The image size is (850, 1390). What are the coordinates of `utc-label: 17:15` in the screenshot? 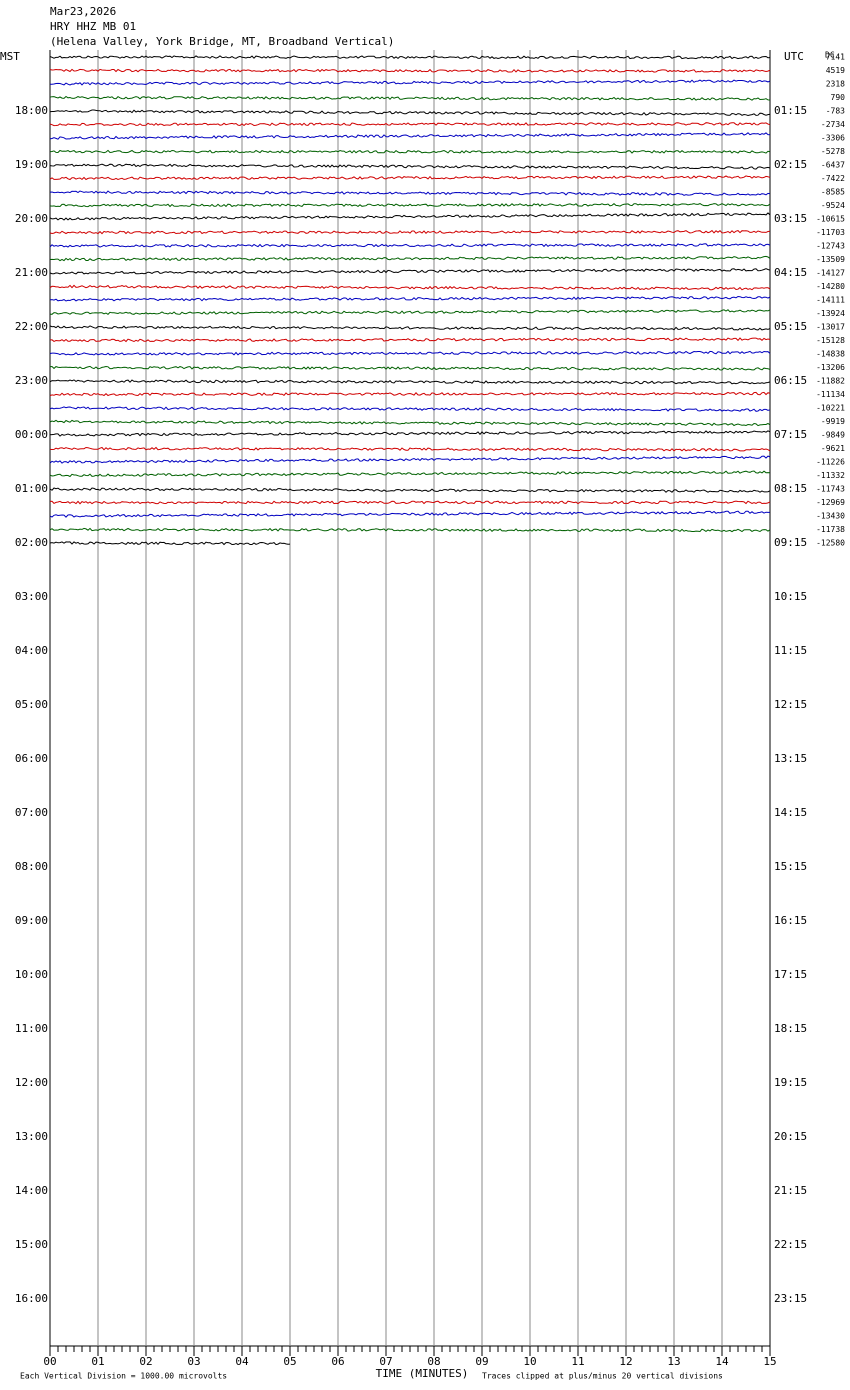 It's located at (790, 974).